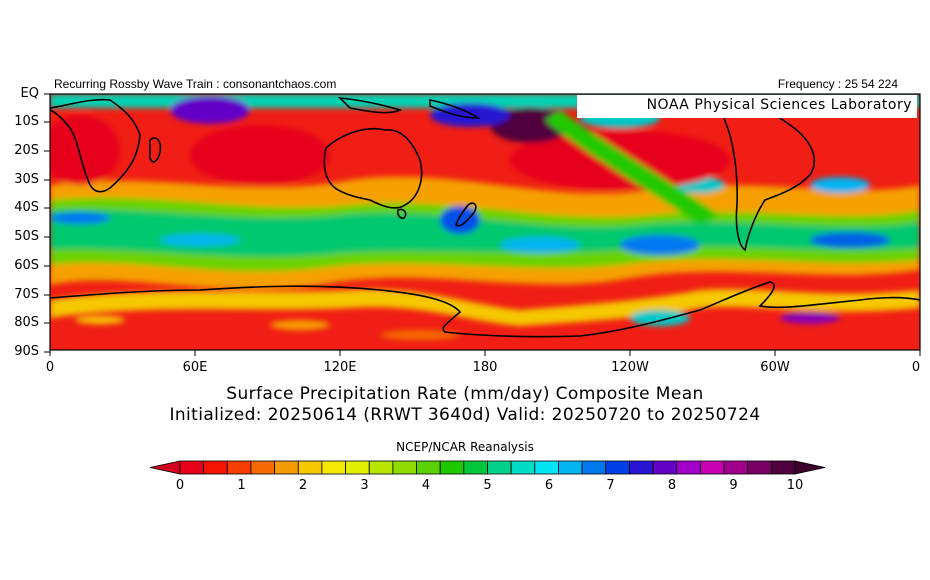 Image resolution: width=930 pixels, height=580 pixels. Describe the element at coordinates (26, 207) in the screenshot. I see `lat-label: 40S` at that location.